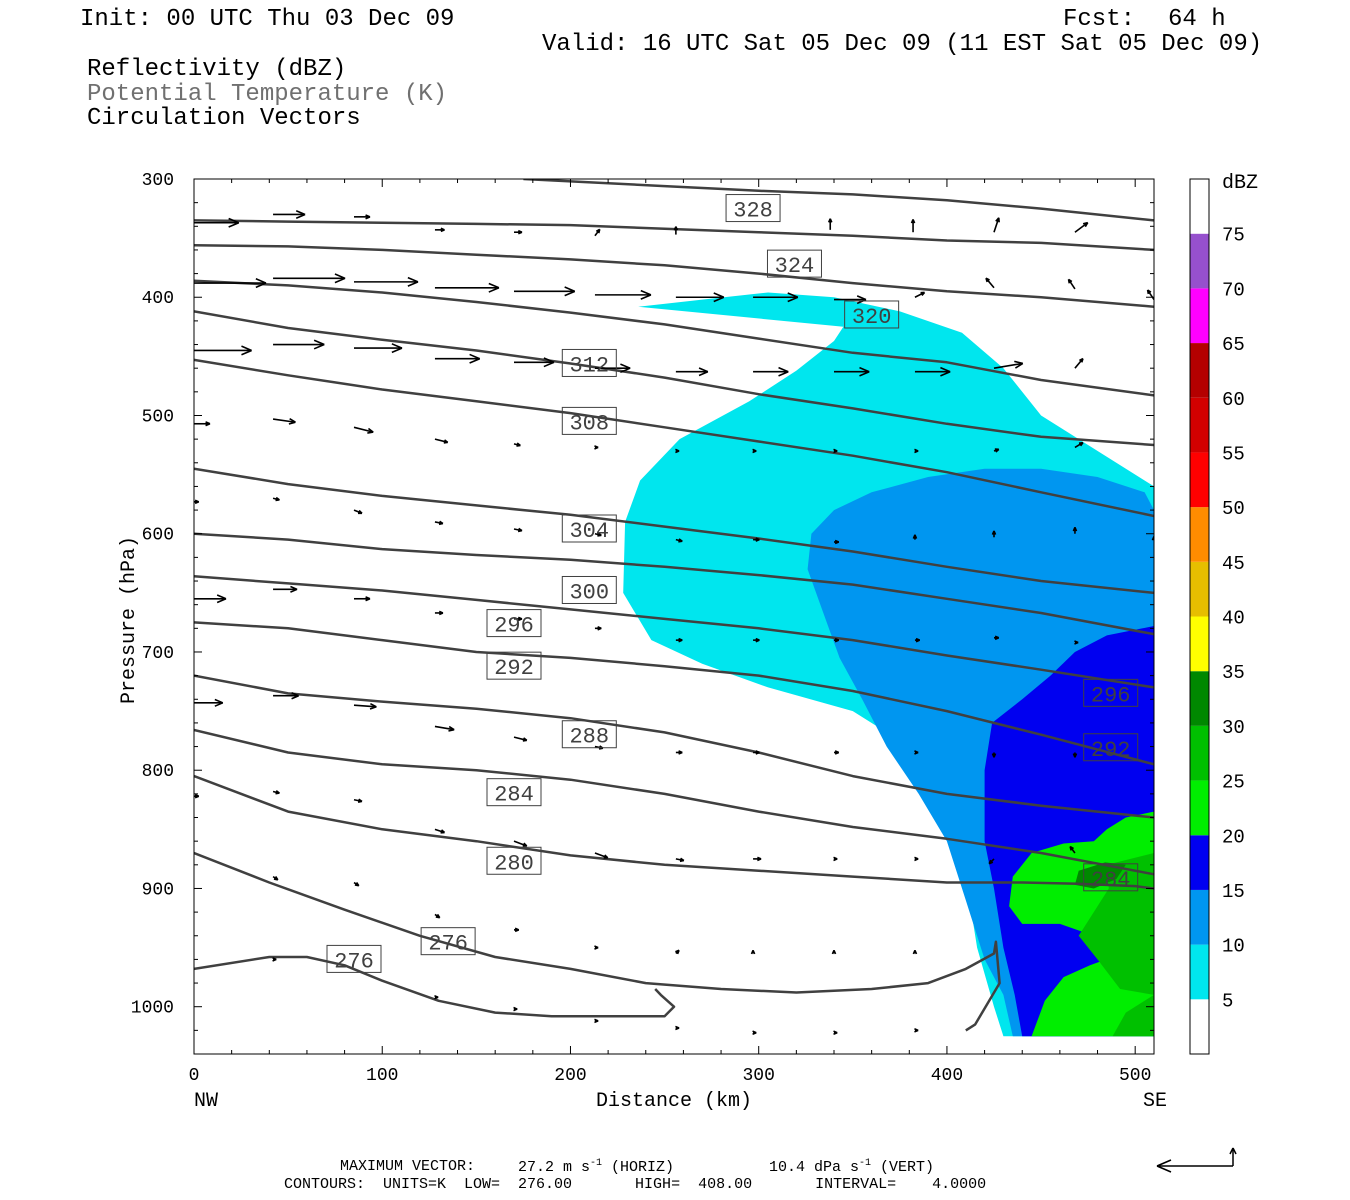 The image size is (1350, 1200). Describe the element at coordinates (152, 1009) in the screenshot. I see `y-tick-label: 1000` at that location.